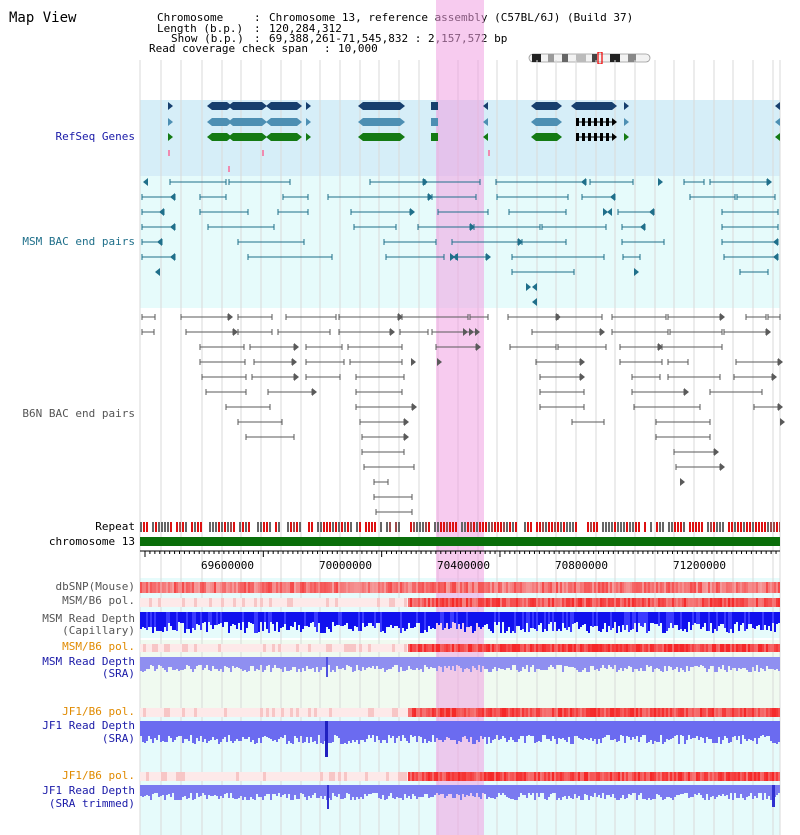  What do you see at coordinates (98, 711) in the screenshot?
I see `track-label-jf1-b6-pol: JF1/B6 pol.` at bounding box center [98, 711].